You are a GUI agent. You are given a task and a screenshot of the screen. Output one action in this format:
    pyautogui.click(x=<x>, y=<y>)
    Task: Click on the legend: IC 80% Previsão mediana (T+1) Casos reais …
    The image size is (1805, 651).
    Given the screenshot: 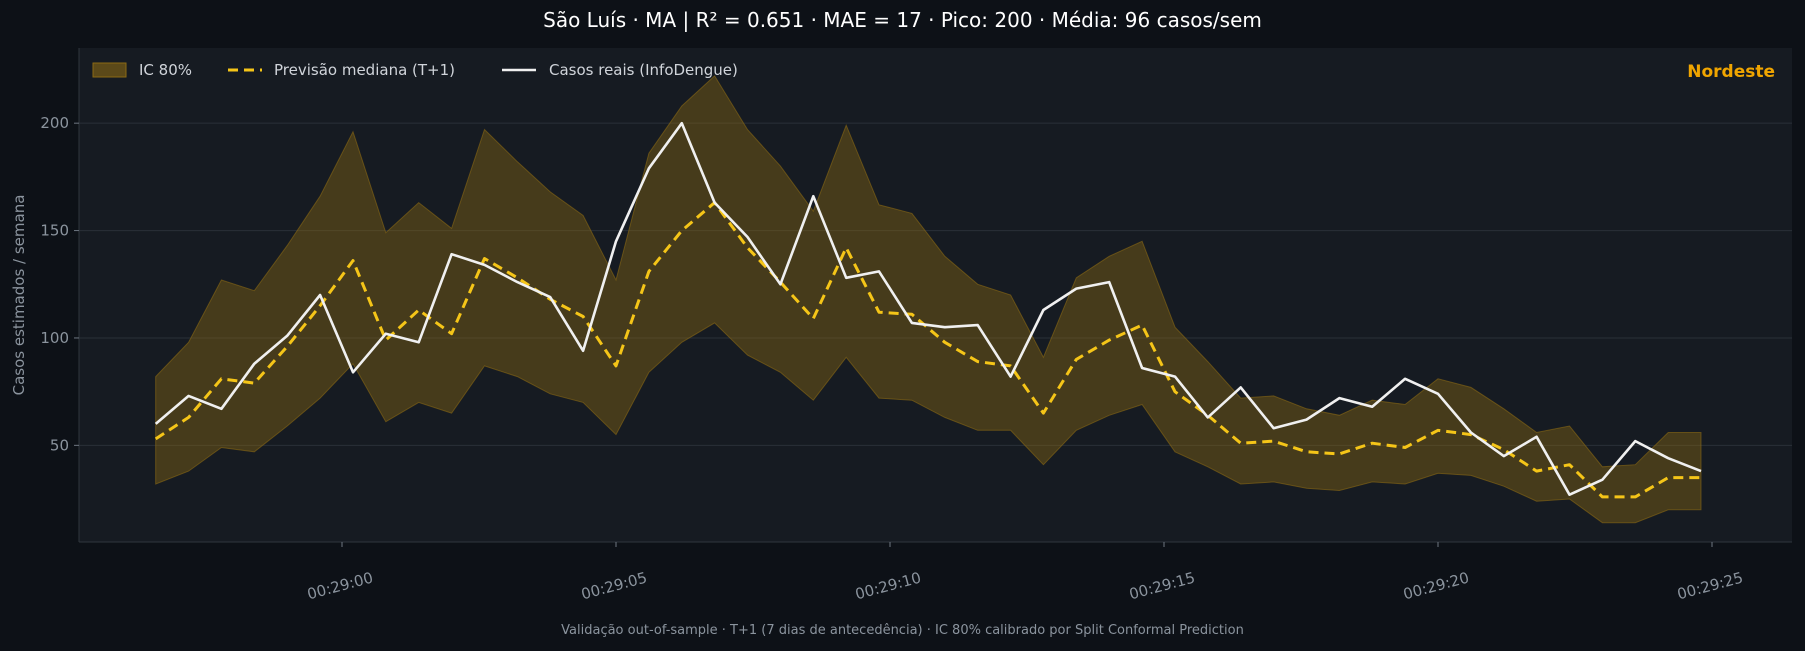 What is the action you would take?
    pyautogui.click(x=415, y=70)
    